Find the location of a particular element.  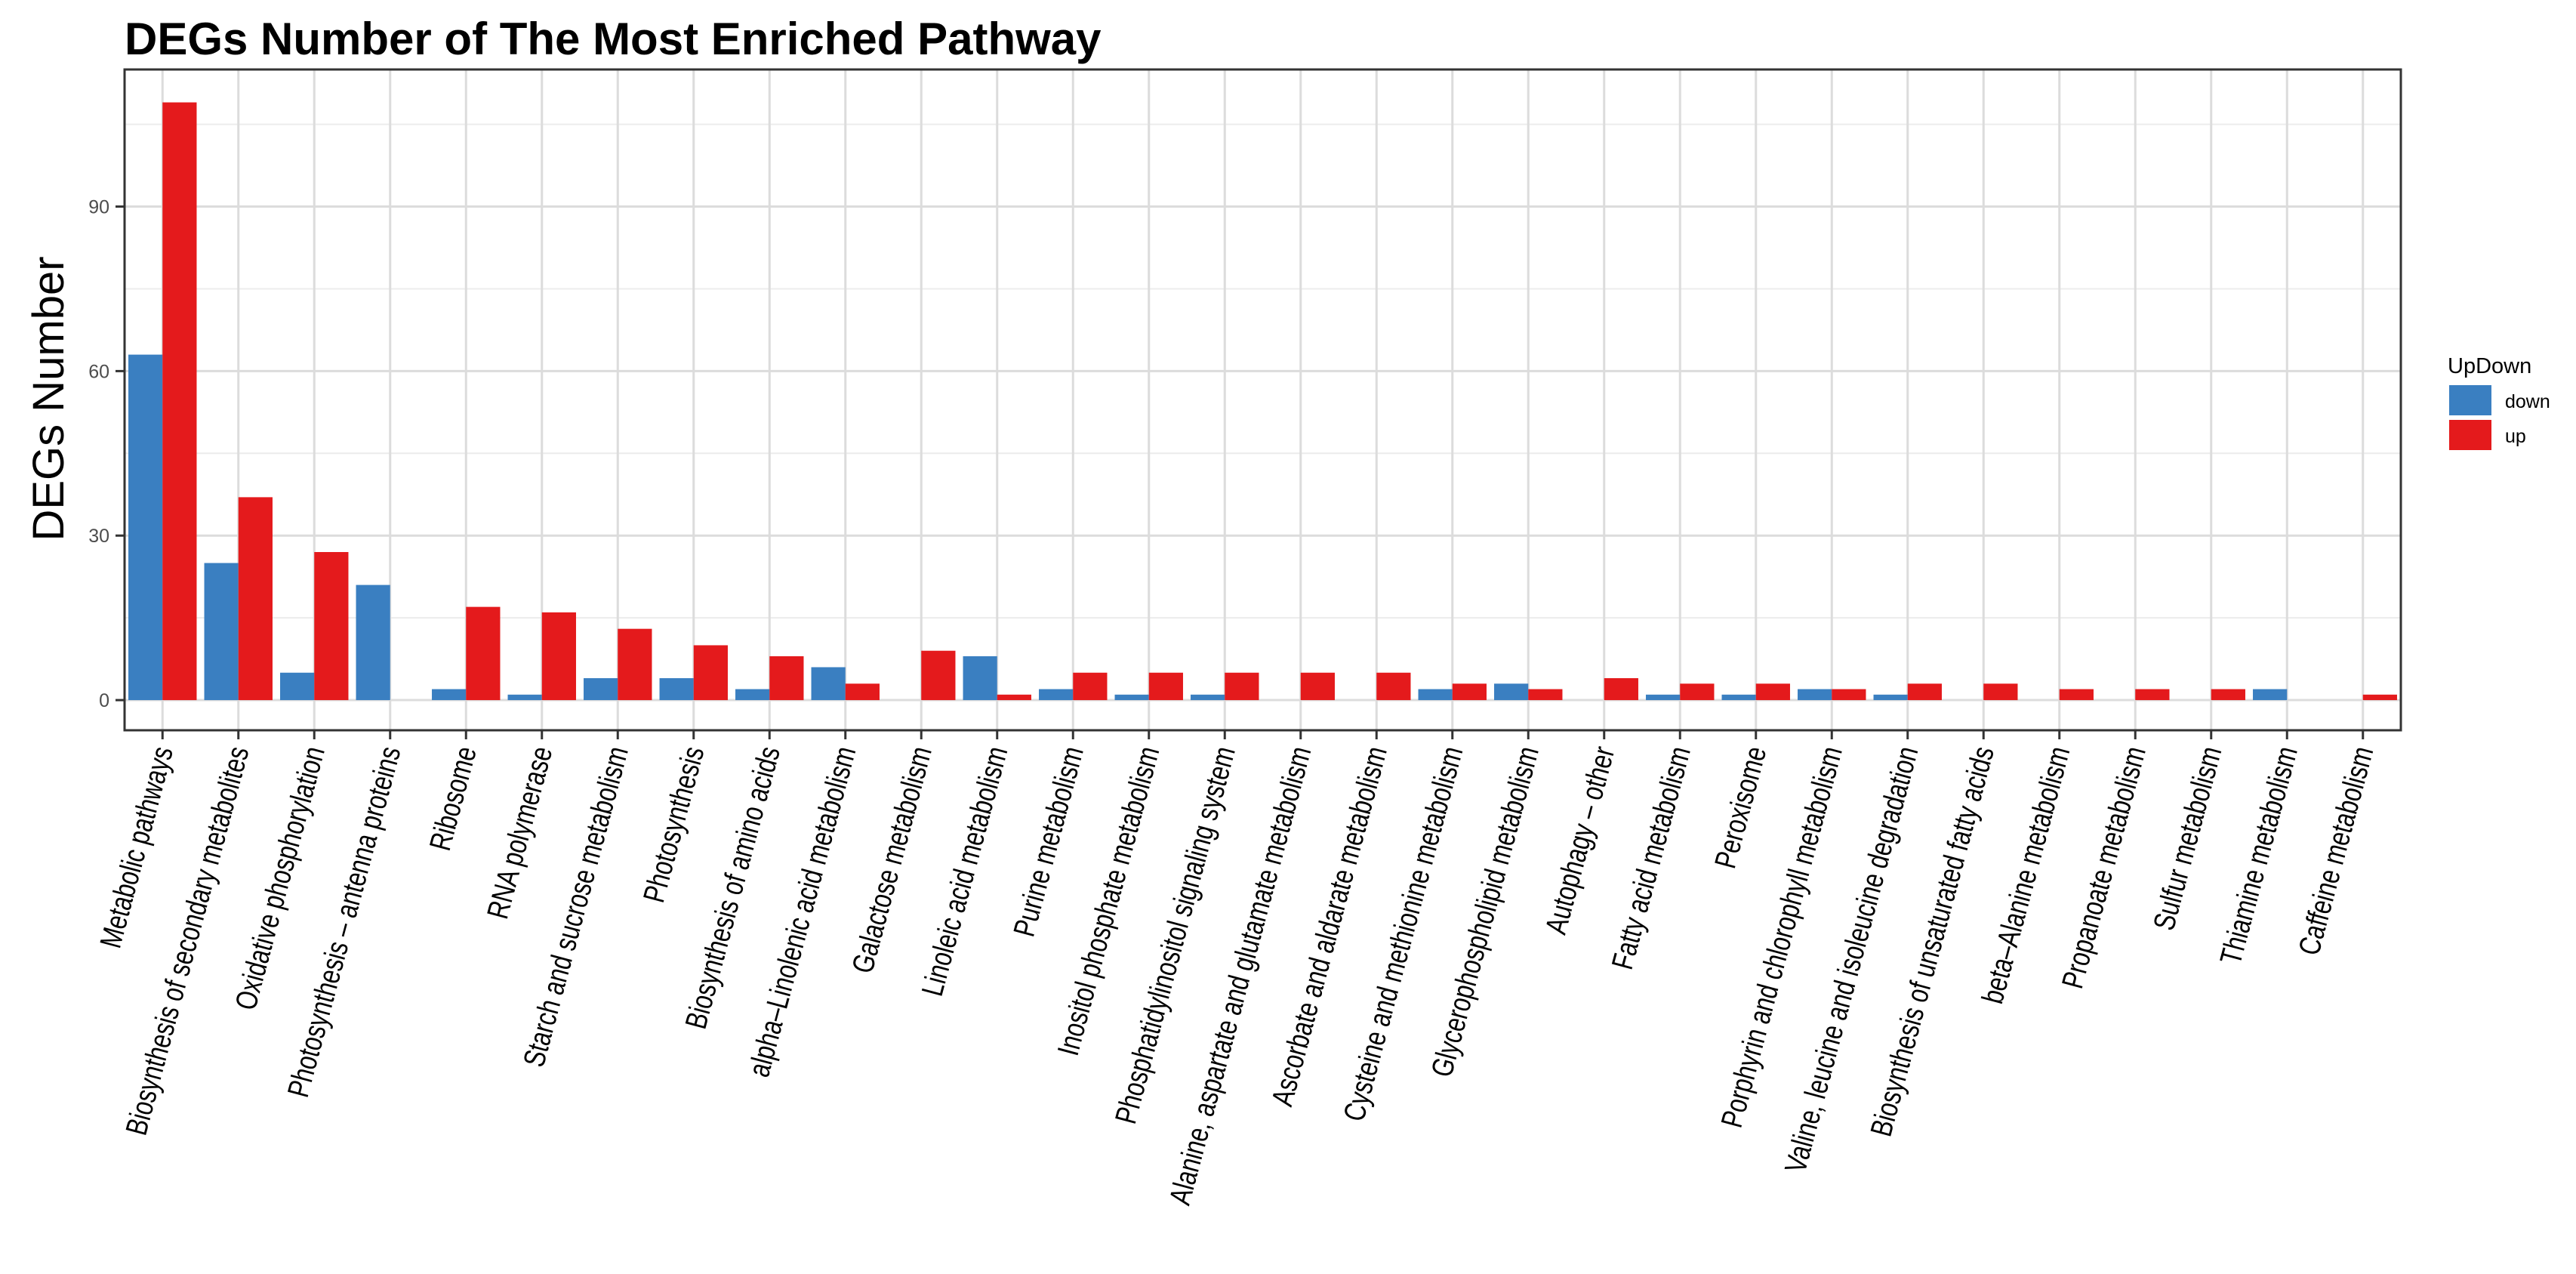

legend-key-down is located at coordinates (2470, 400).